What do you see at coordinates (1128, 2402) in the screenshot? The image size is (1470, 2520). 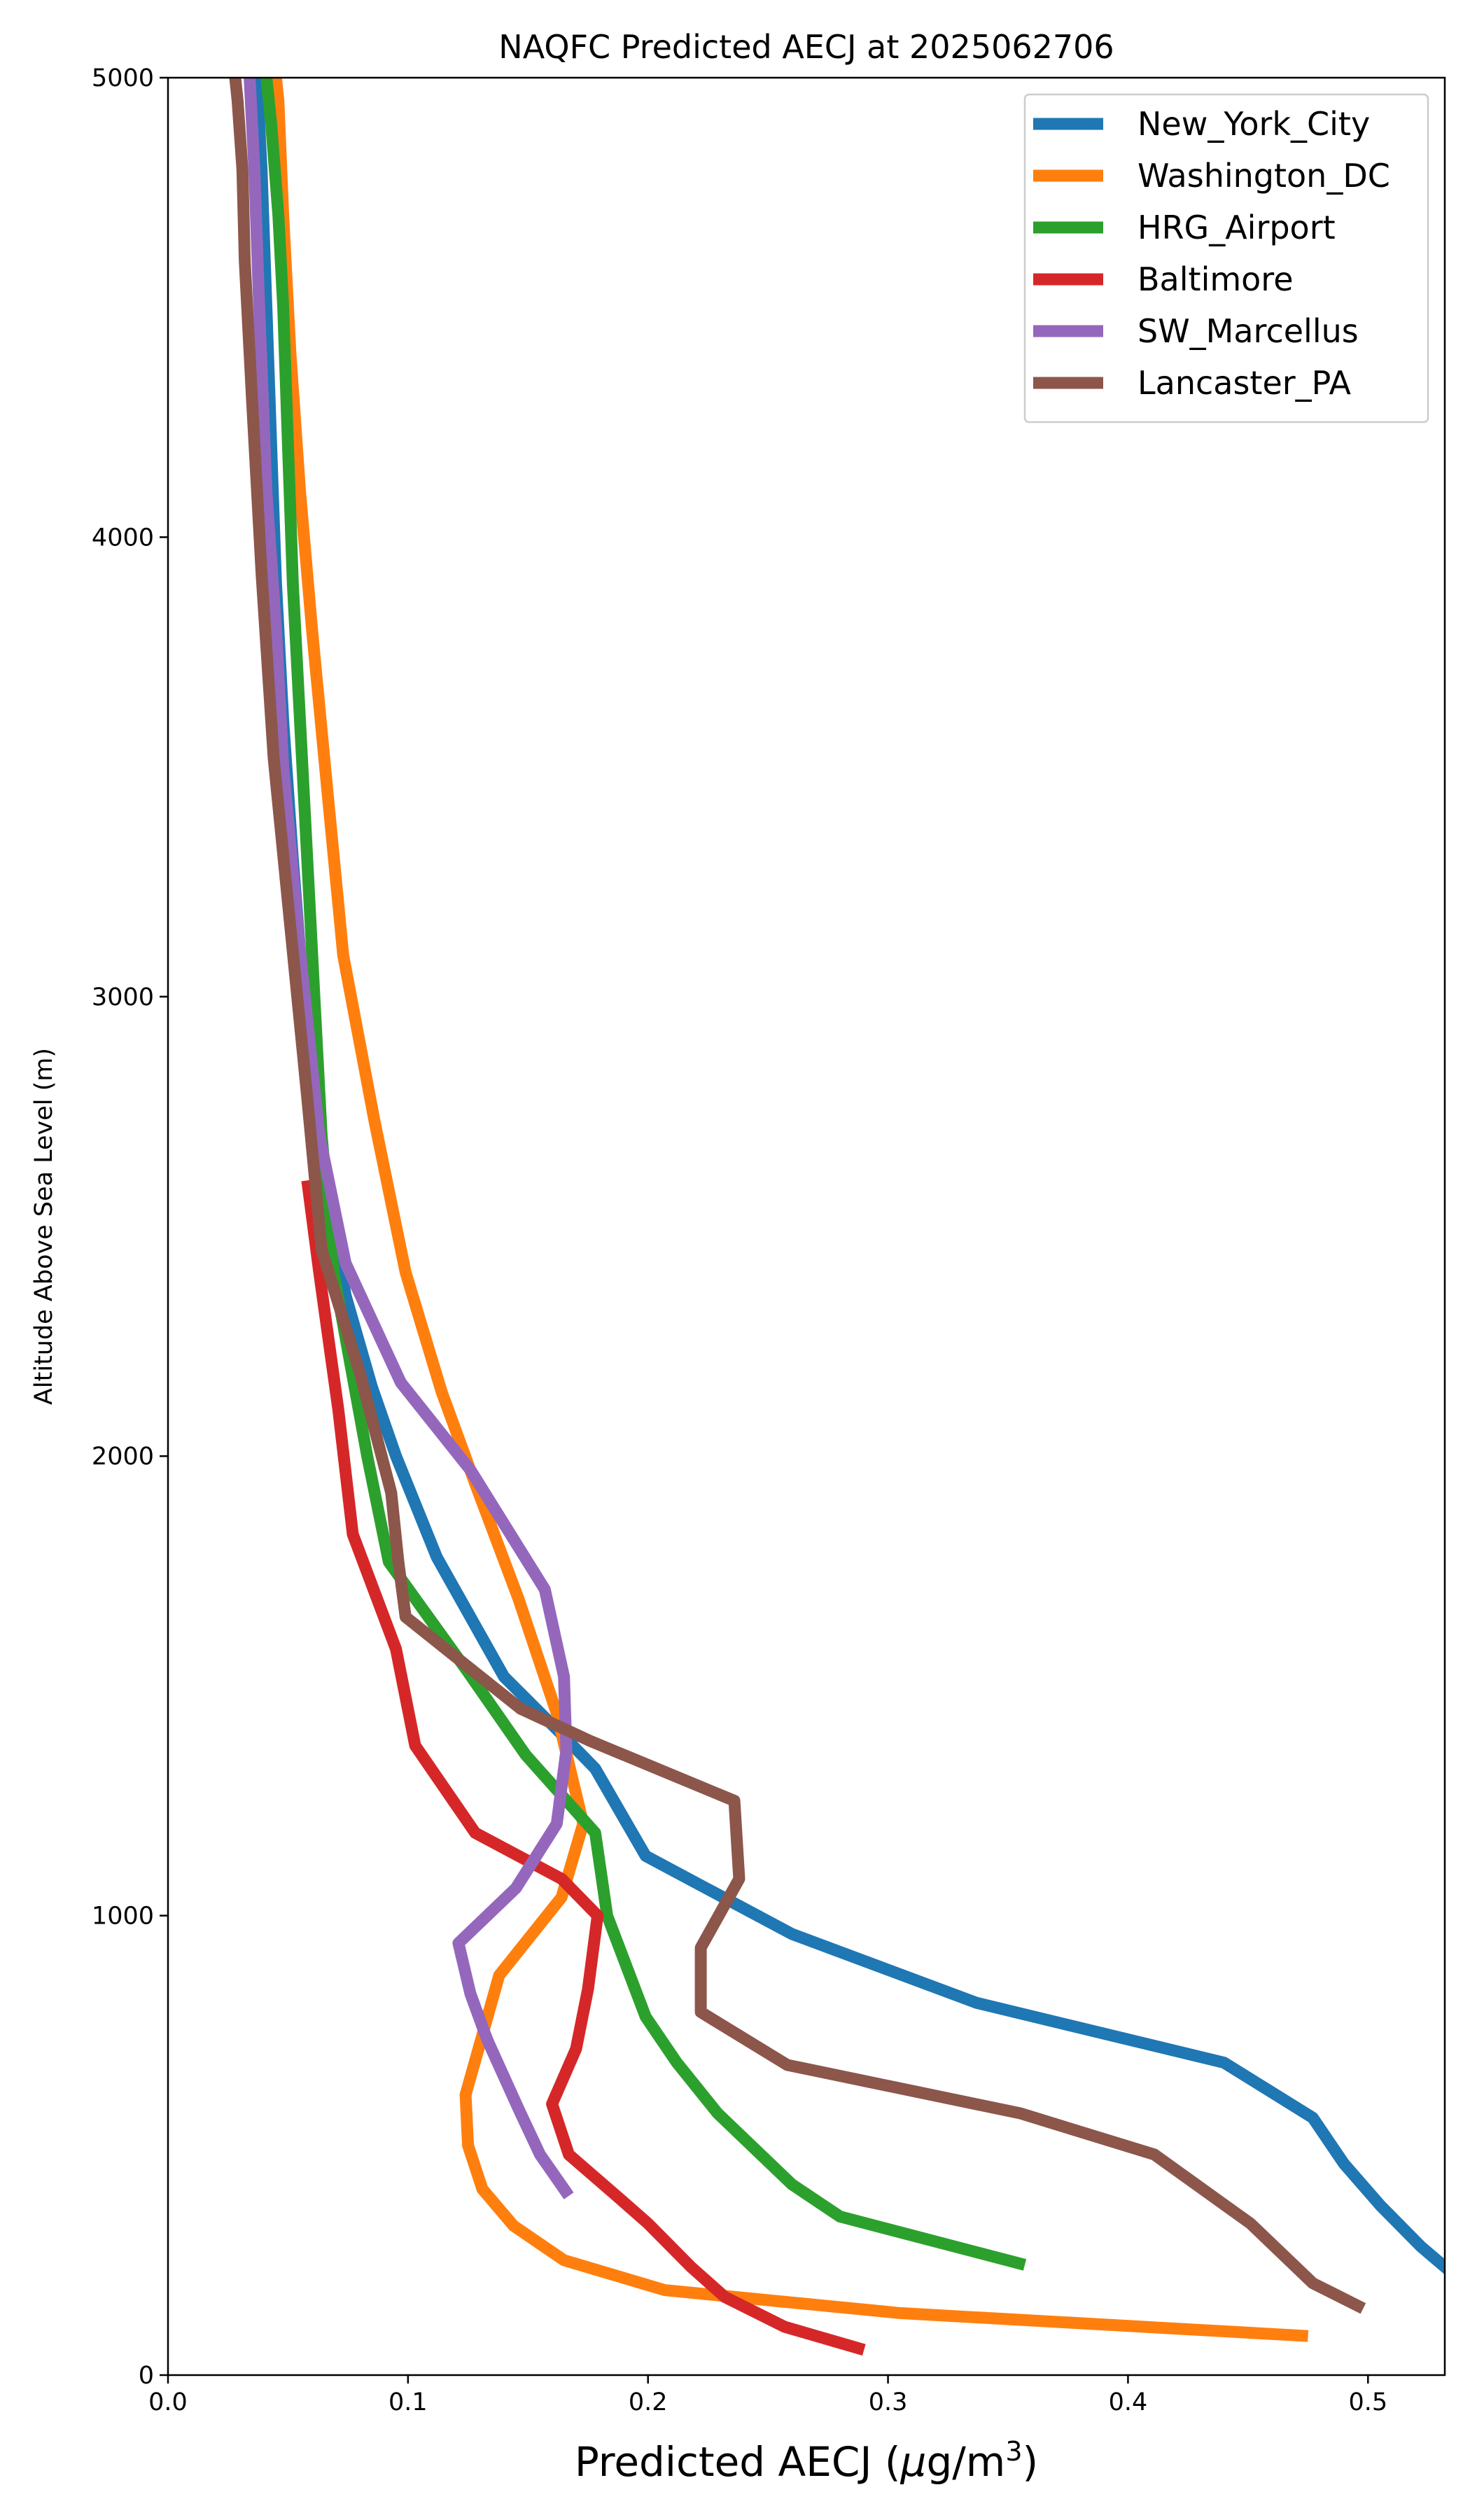 I see `x-tick-label: 0.4` at bounding box center [1128, 2402].